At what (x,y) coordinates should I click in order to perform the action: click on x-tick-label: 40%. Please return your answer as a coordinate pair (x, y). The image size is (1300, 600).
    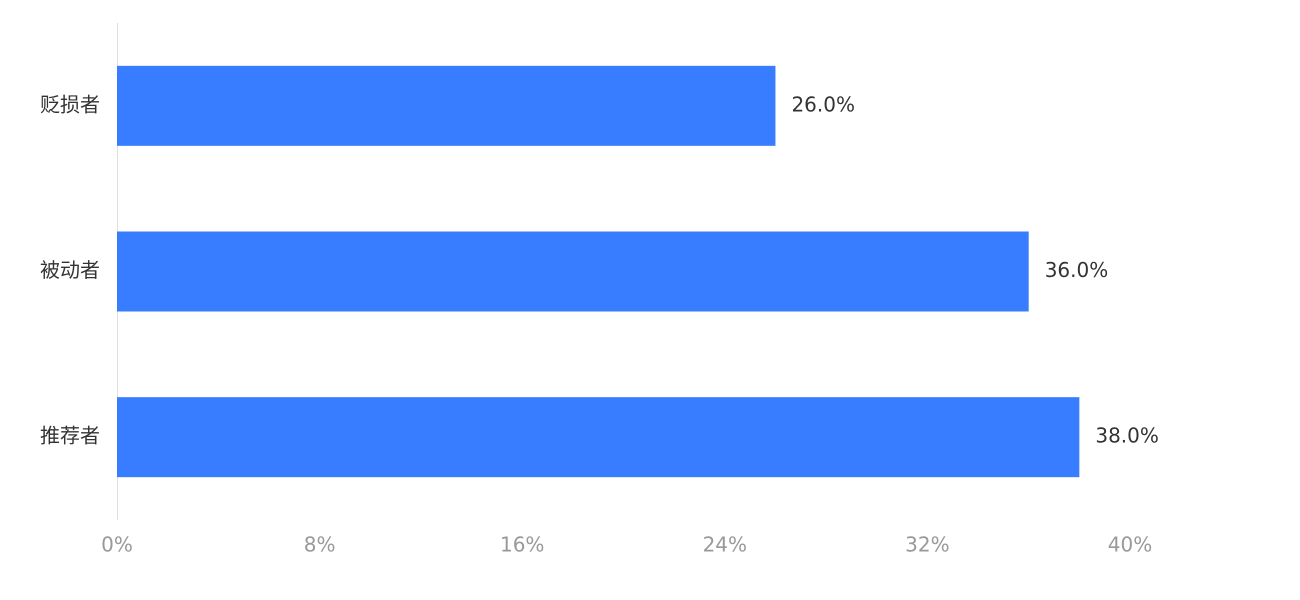
    Looking at the image, I should click on (1130, 545).